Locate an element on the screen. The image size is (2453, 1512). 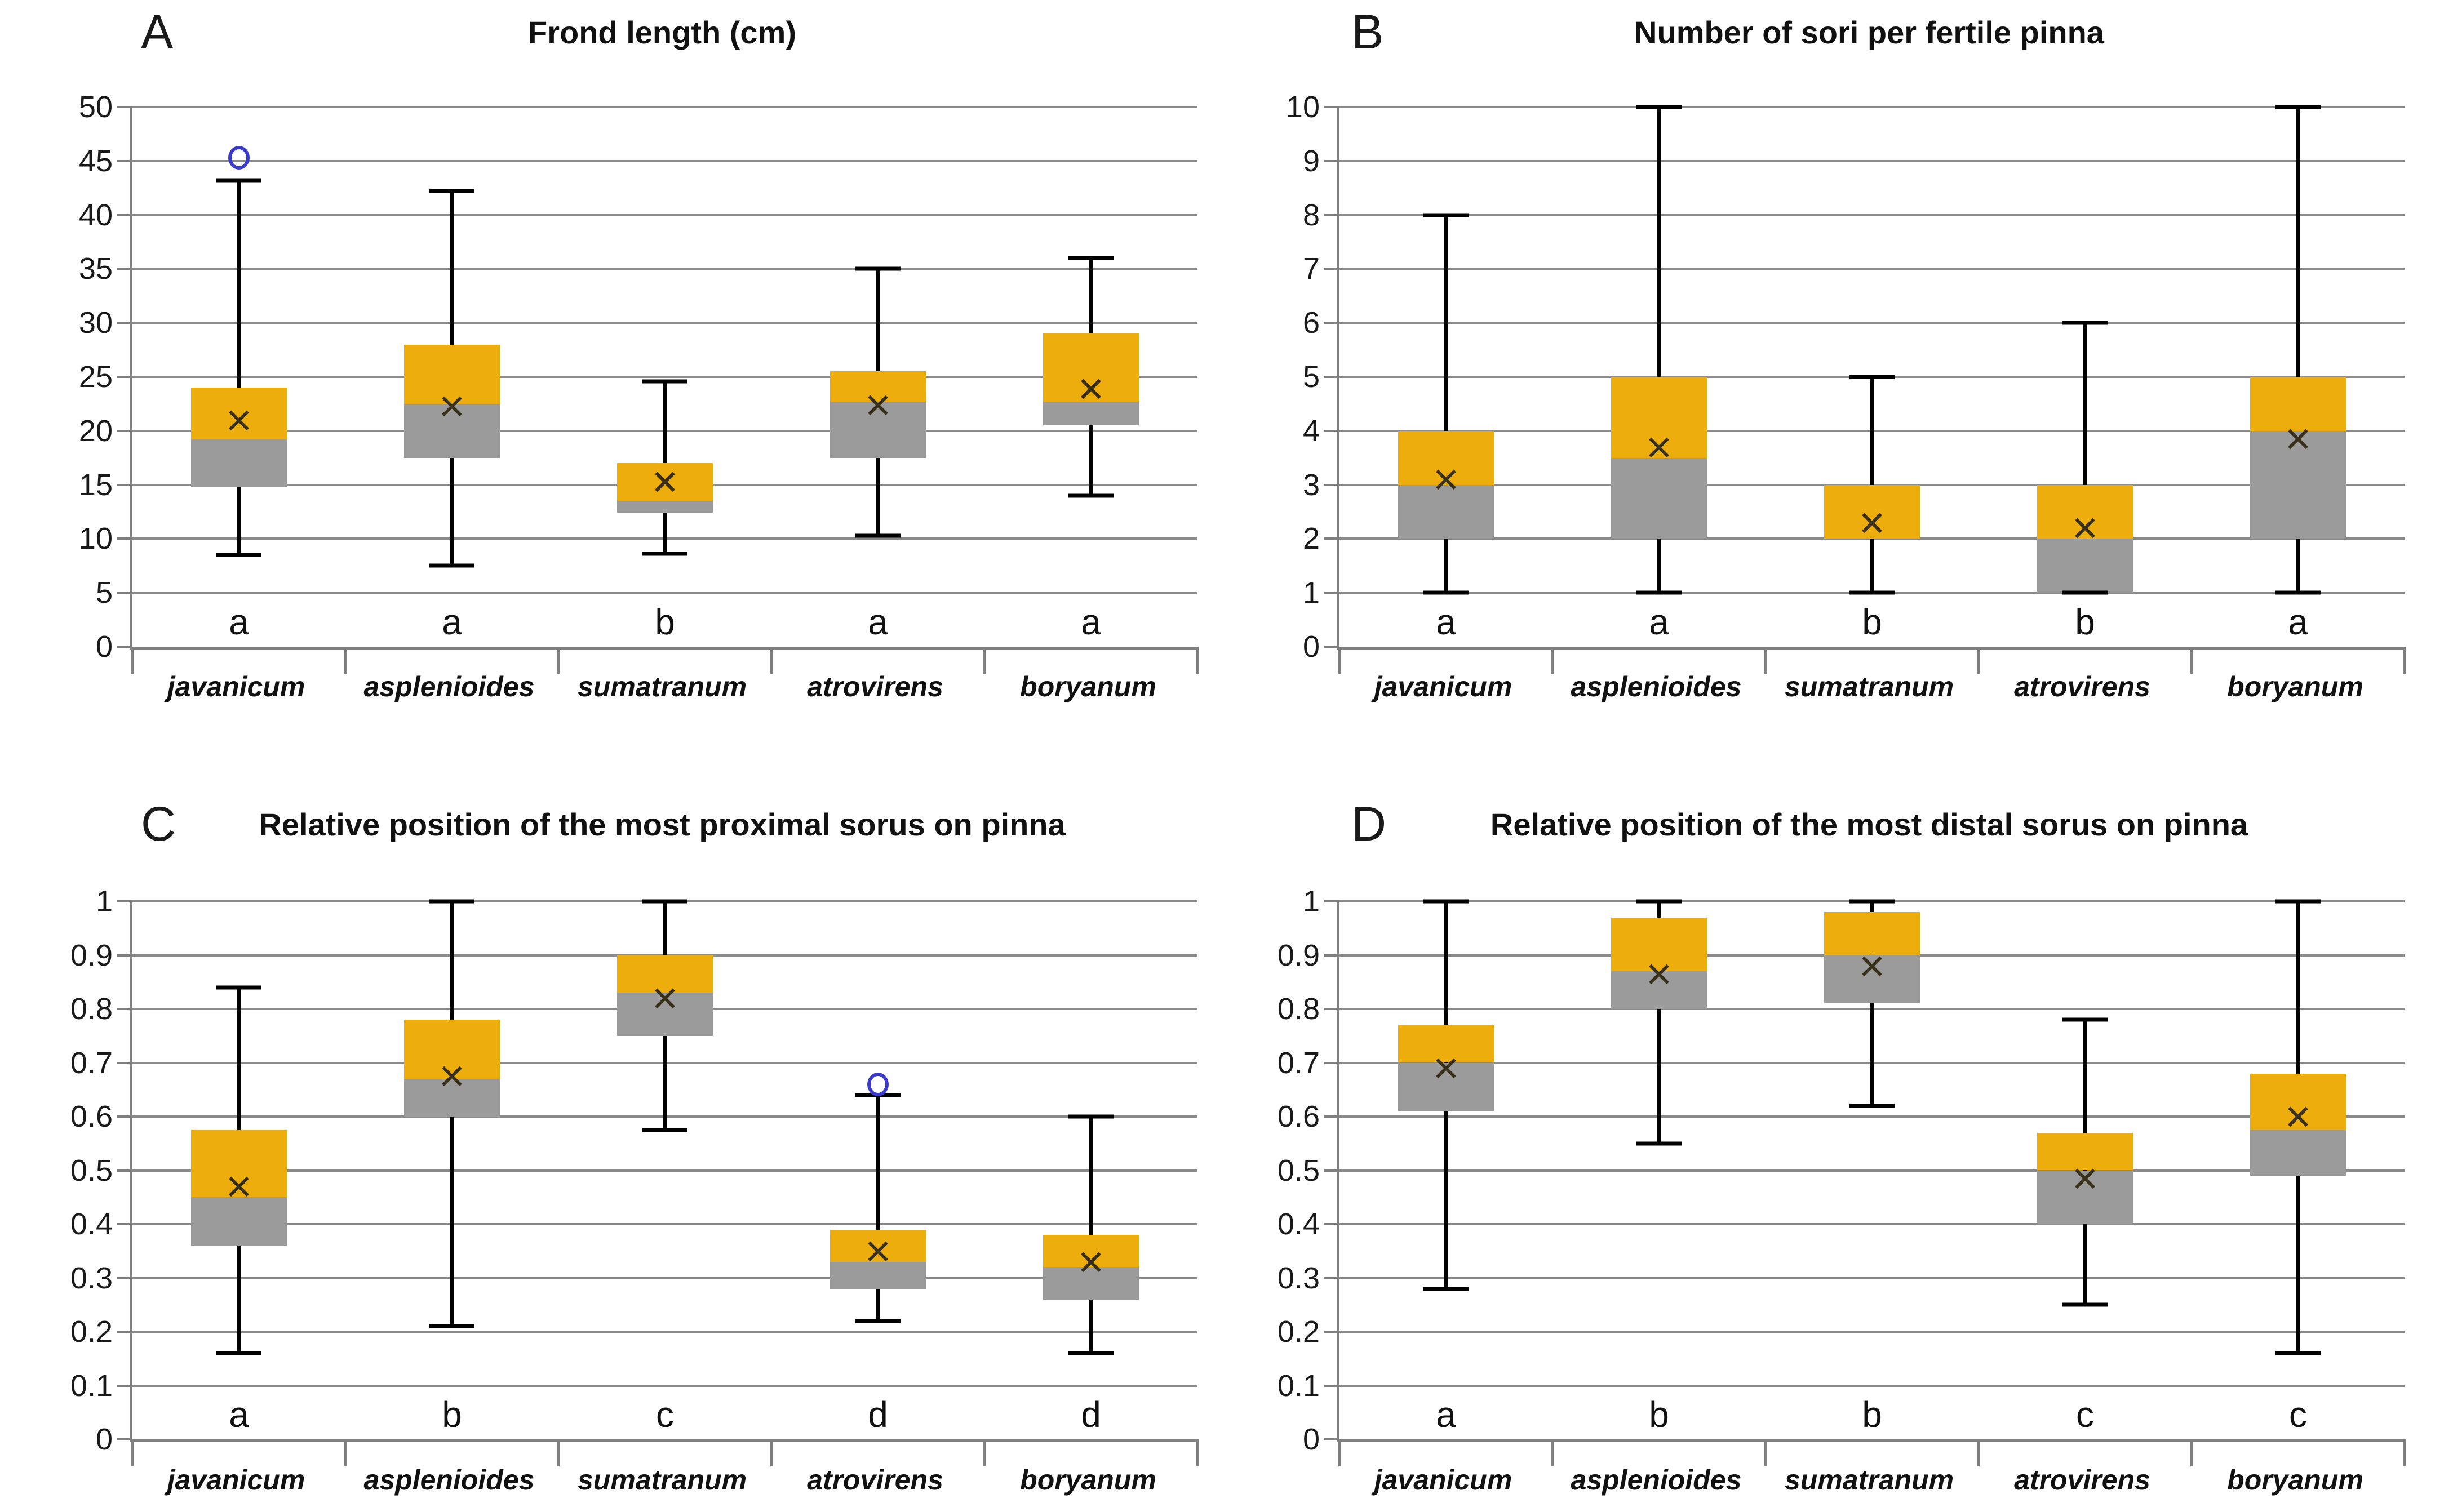
species-label: atrovirens is located at coordinates (875, 1480).